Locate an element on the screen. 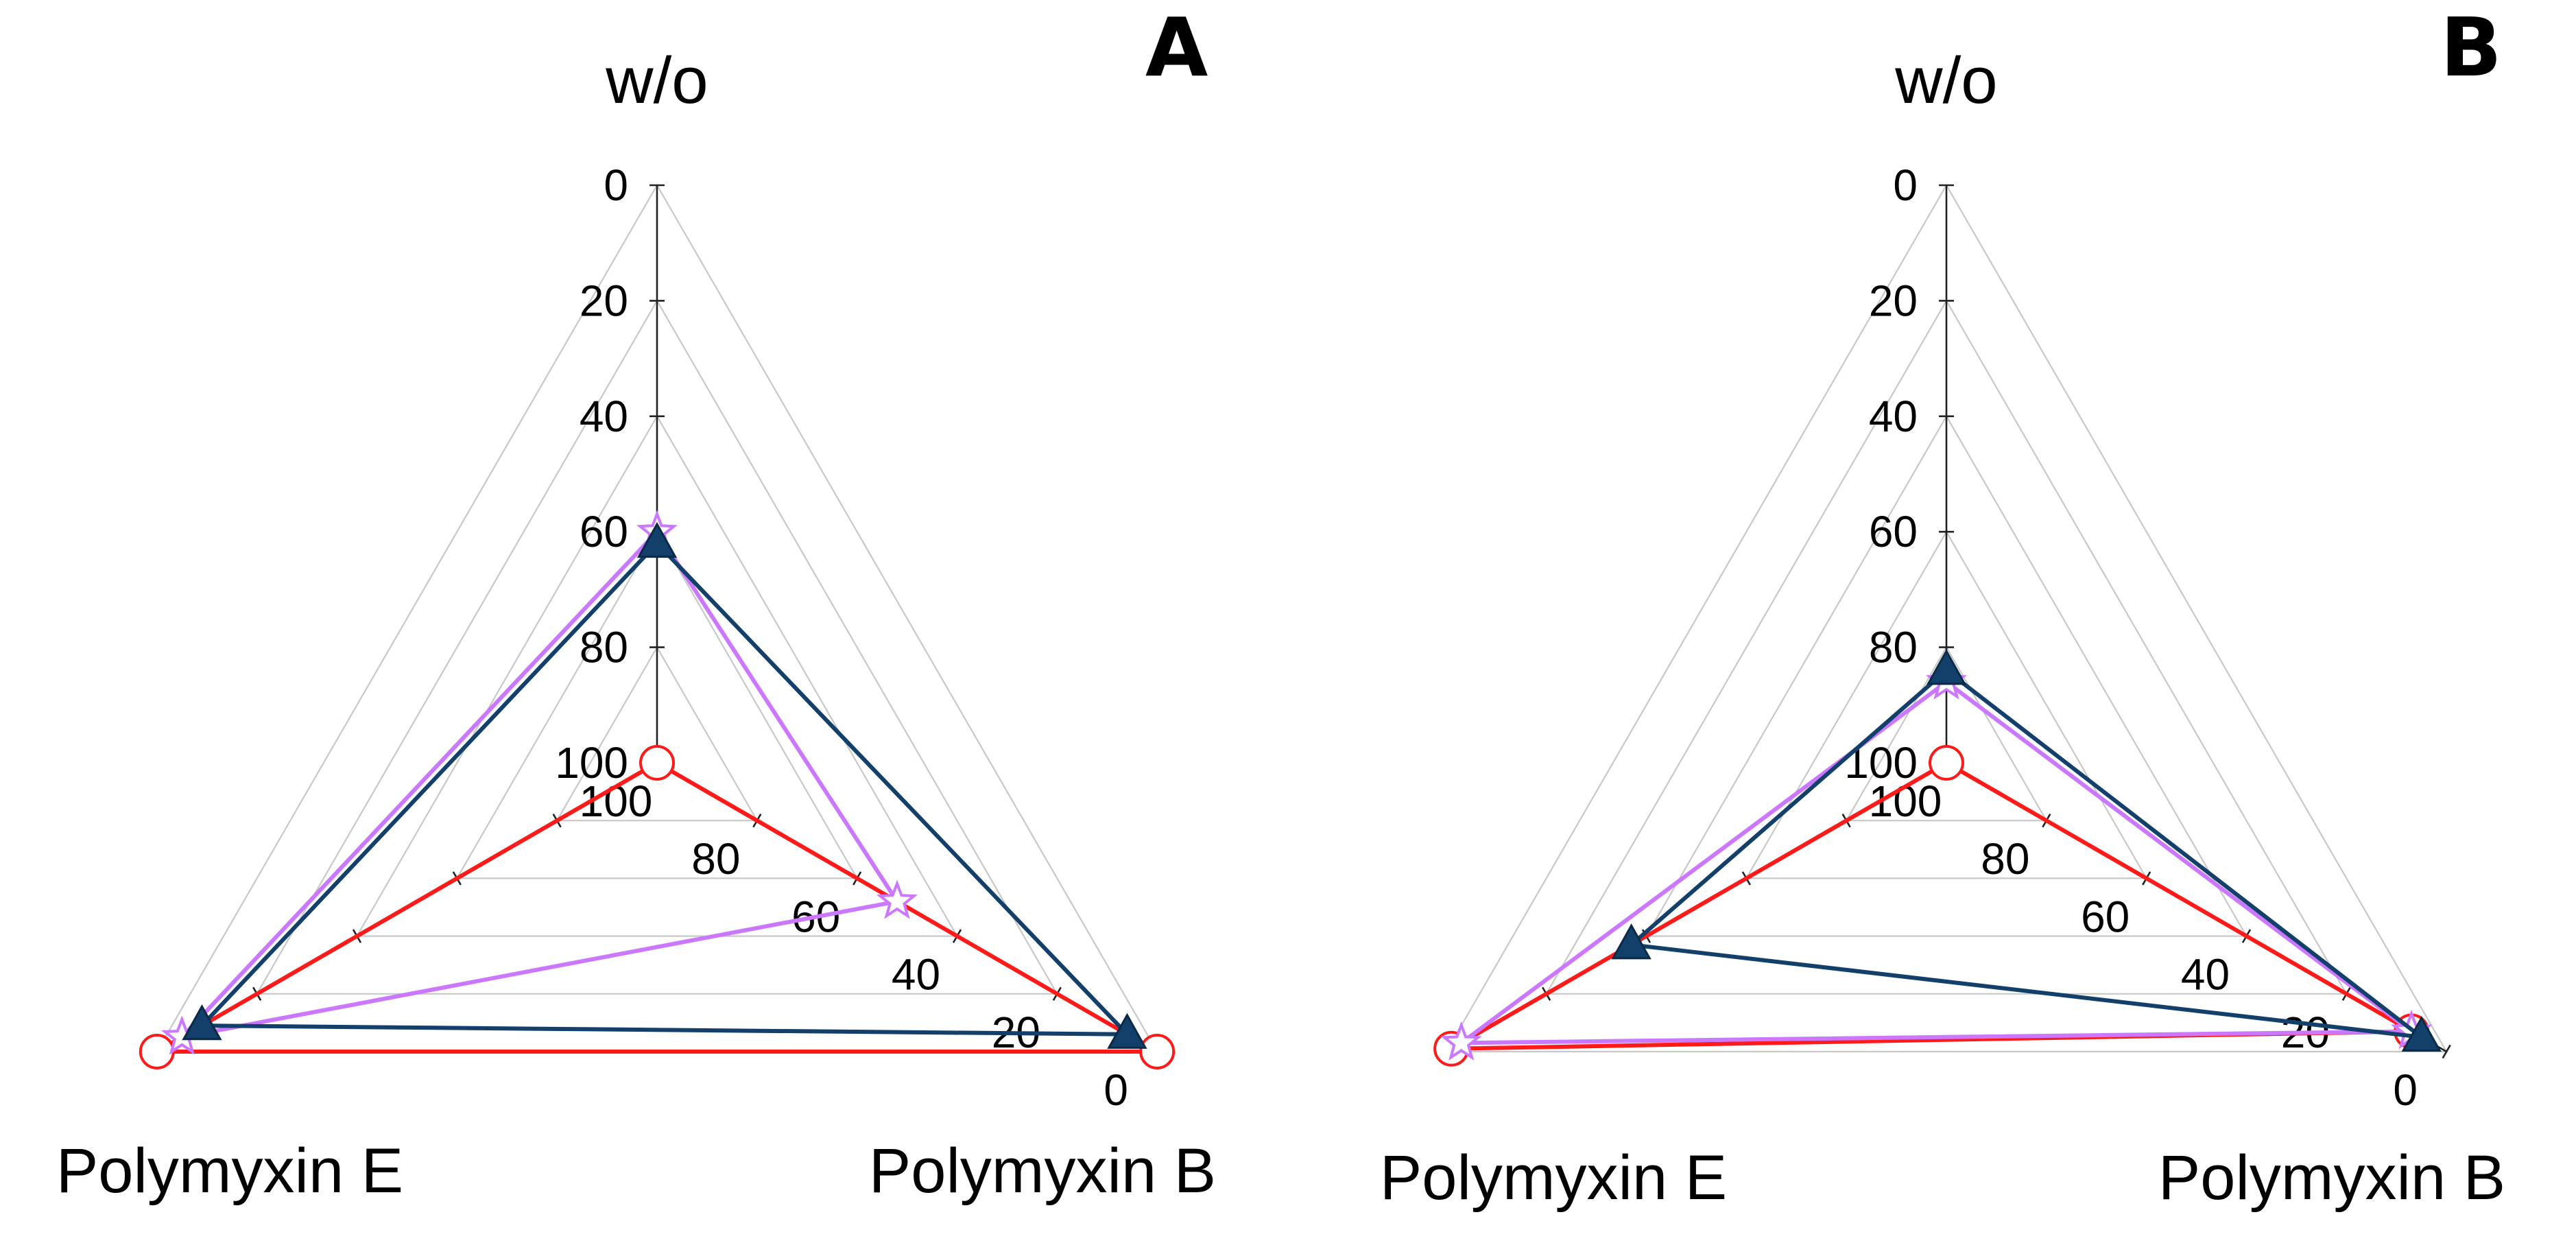  axis-label-polymyxin-e-b: Polymyxin E is located at coordinates (1553, 1178).